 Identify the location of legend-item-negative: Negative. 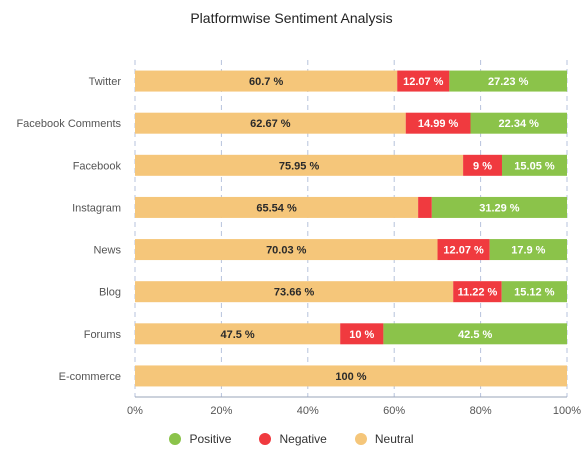
(293, 439).